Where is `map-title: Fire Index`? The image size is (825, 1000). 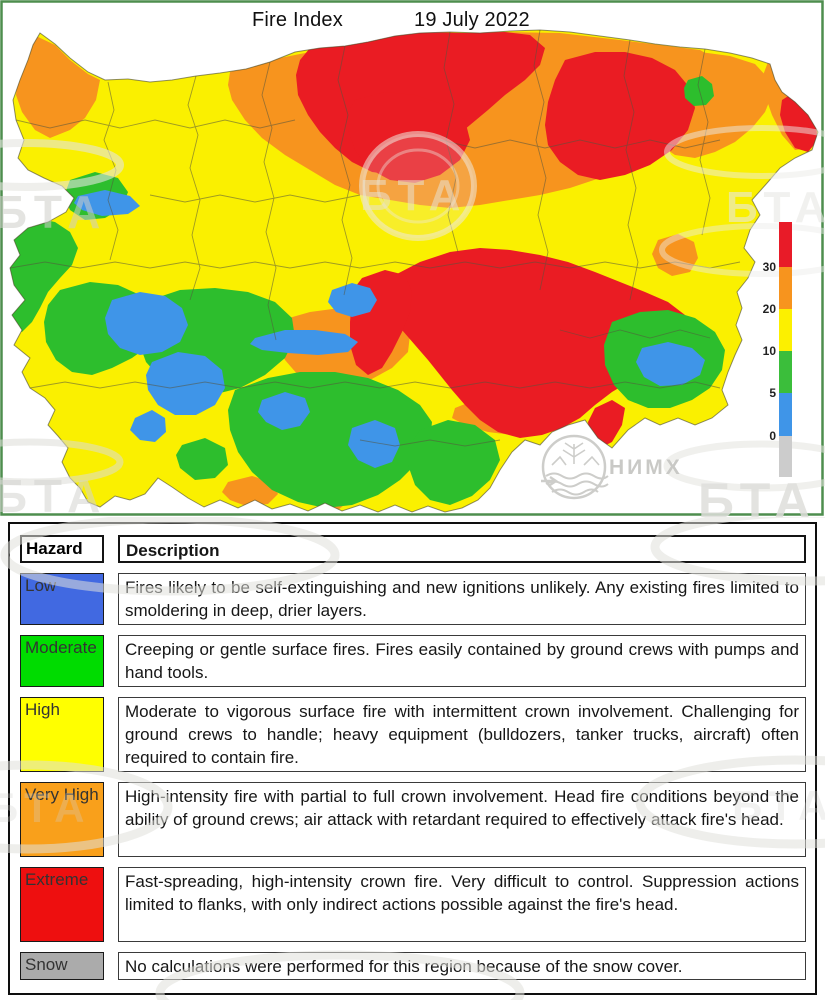
map-title: Fire Index is located at coordinates (297, 20).